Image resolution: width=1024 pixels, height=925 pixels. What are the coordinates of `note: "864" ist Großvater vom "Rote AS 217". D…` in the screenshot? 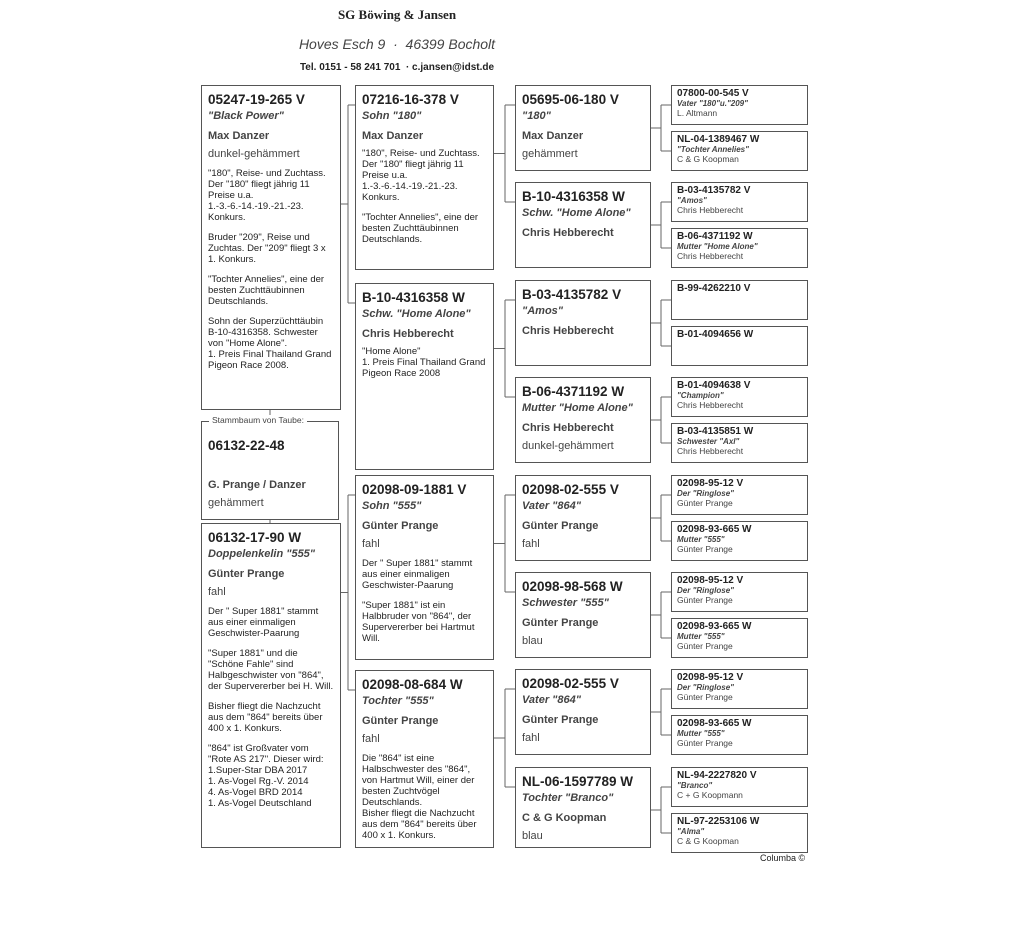 It's located at (266, 776).